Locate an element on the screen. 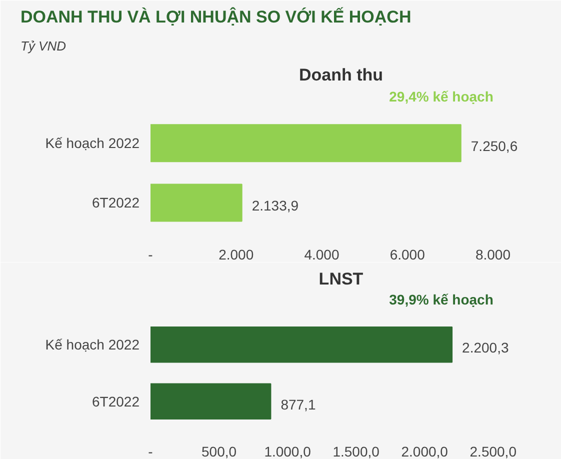  x-tick-label: 1.000,0 is located at coordinates (288, 451).